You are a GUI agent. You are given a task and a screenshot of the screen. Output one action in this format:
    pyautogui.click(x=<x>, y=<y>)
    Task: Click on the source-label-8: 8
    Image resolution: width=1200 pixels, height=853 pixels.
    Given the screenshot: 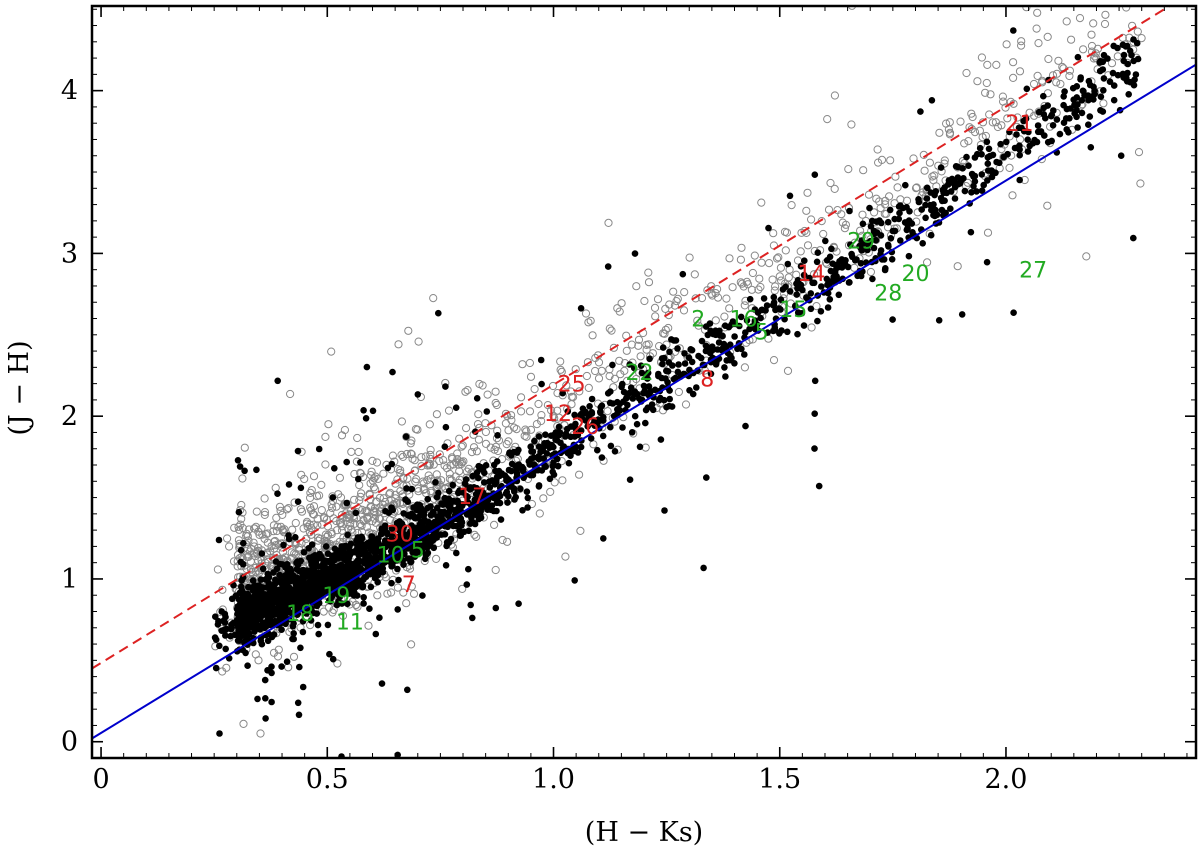 What is the action you would take?
    pyautogui.click(x=707, y=380)
    